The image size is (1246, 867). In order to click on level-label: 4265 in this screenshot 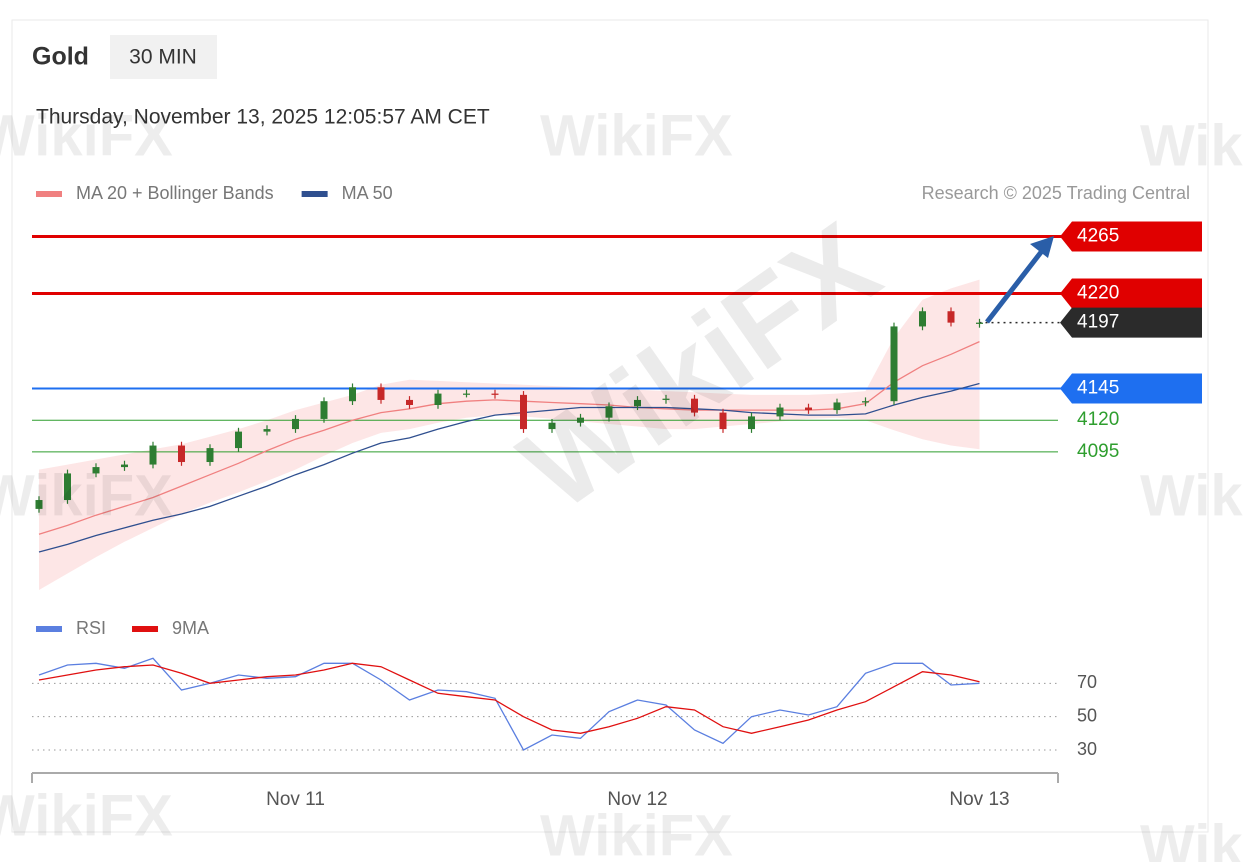, I will do `click(1098, 235)`.